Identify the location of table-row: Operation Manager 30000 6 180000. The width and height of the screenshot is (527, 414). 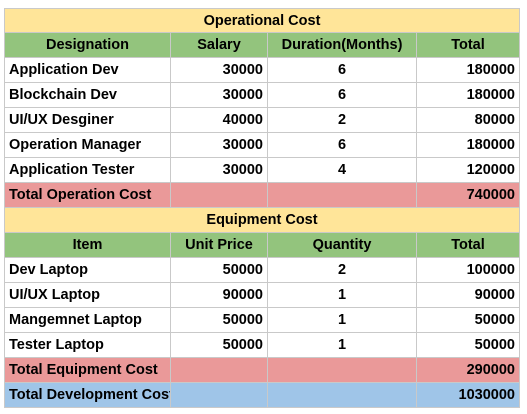
(262, 145).